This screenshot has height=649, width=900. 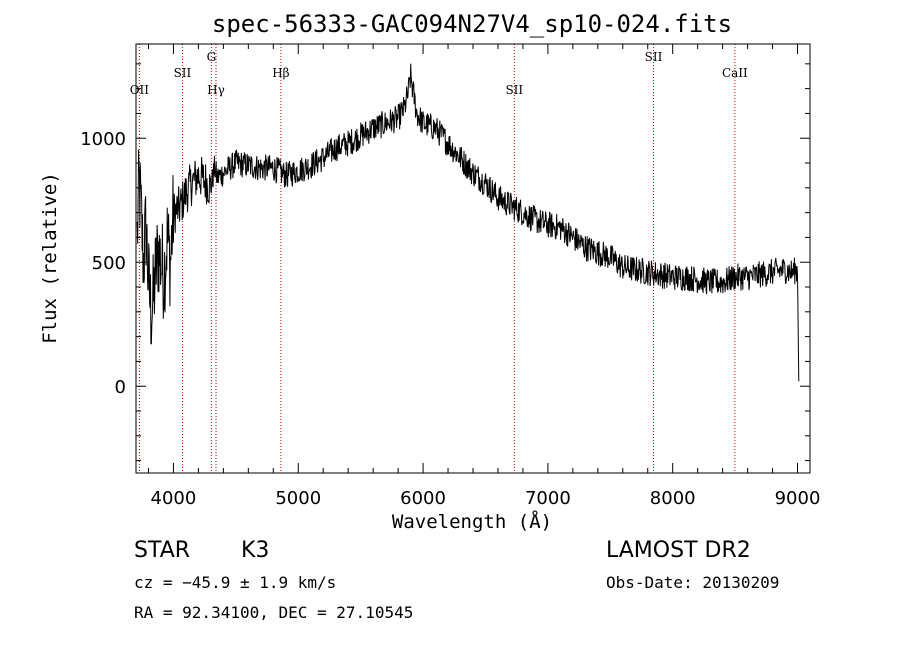 What do you see at coordinates (120, 387) in the screenshot?
I see `y-tick-label: 0` at bounding box center [120, 387].